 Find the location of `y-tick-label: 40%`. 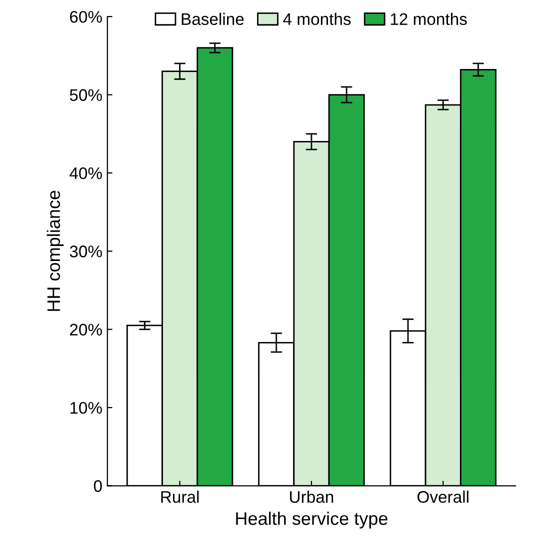

y-tick-label: 40% is located at coordinates (86, 173).